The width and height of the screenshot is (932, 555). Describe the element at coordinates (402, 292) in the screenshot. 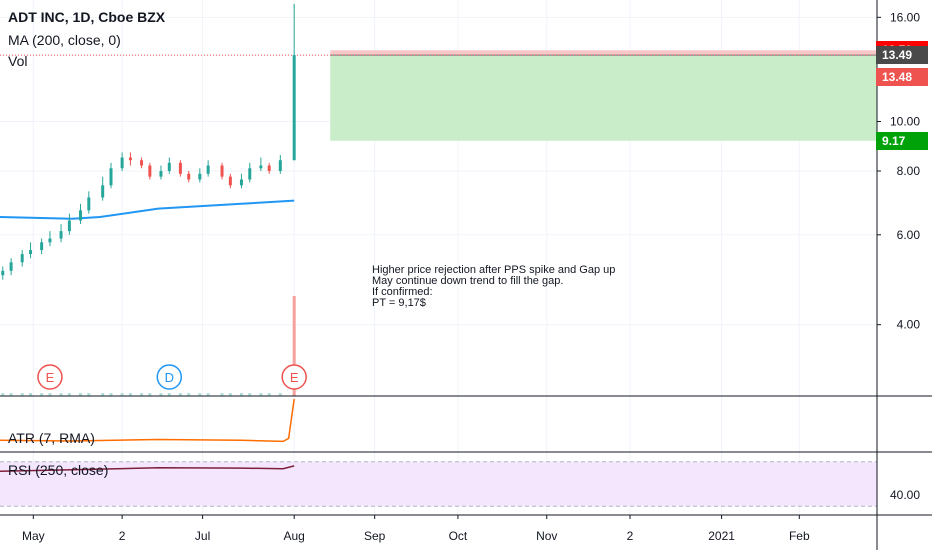

I see `note-line: If confirmed:` at that location.